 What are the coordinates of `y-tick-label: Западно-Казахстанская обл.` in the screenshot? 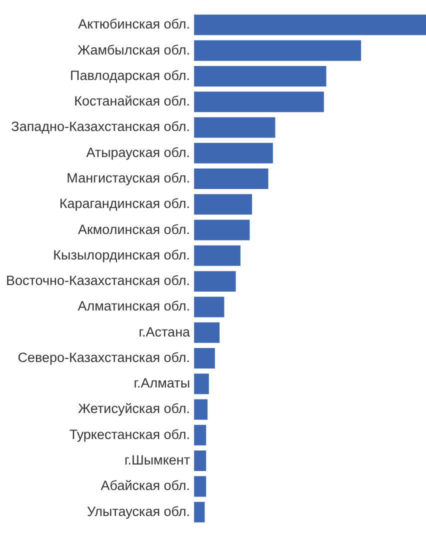 It's located at (100, 126).